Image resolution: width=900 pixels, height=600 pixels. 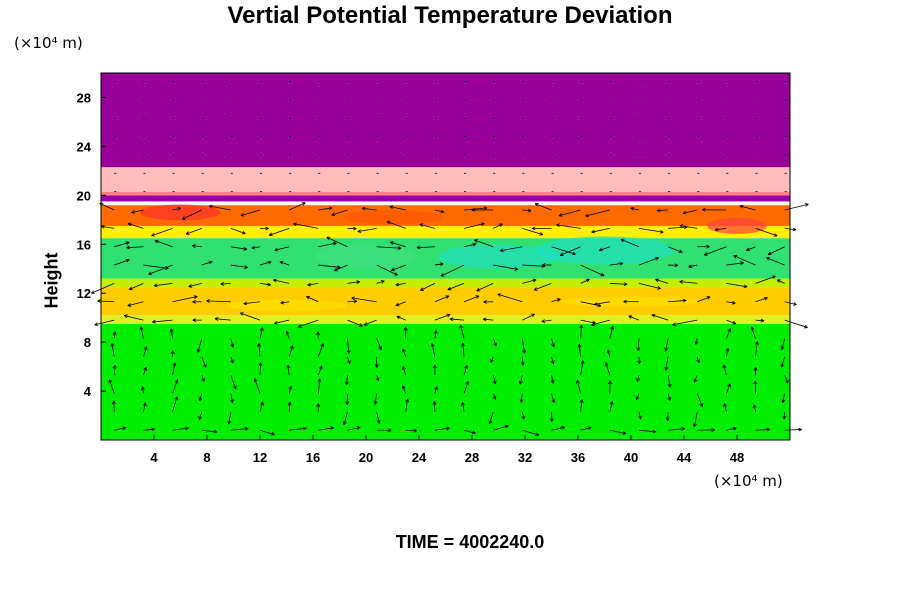 I want to click on chart-title: Vertial Potential Temperature Deviation, so click(x=450, y=15).